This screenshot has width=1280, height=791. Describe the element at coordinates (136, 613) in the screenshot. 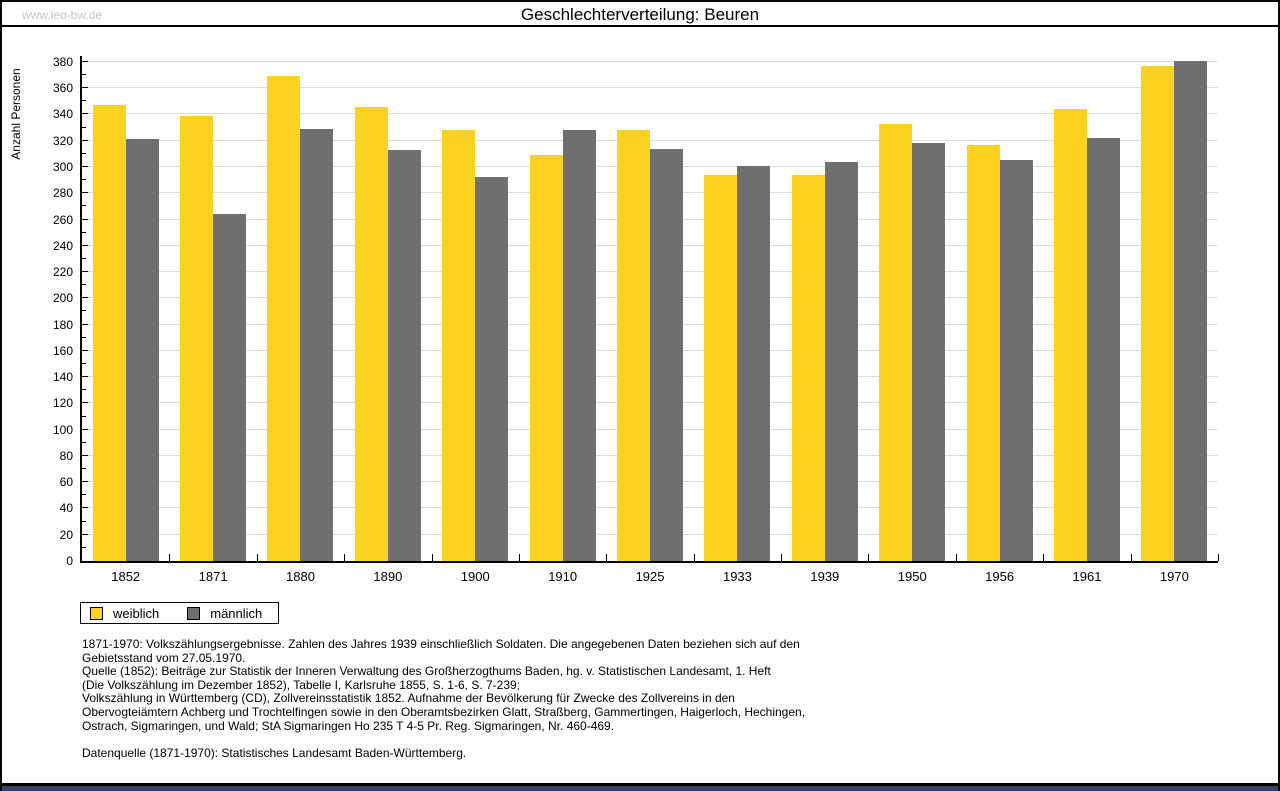

I see `legend-label-weiblich: weiblich` at that location.